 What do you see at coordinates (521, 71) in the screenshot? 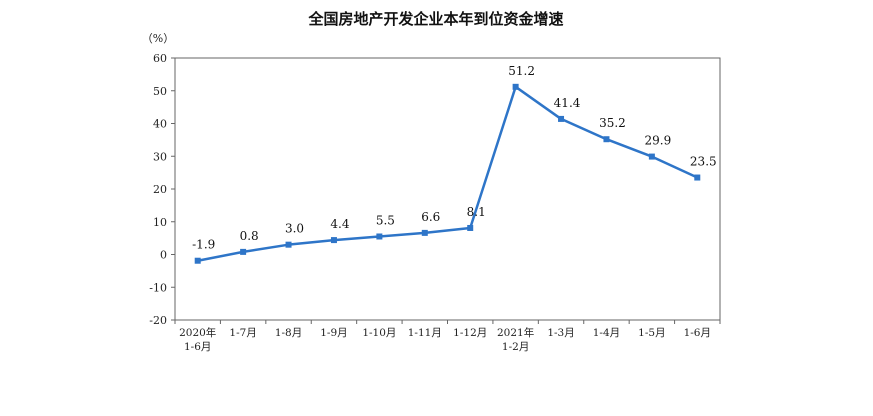
I see `data-label: 51.2` at bounding box center [521, 71].